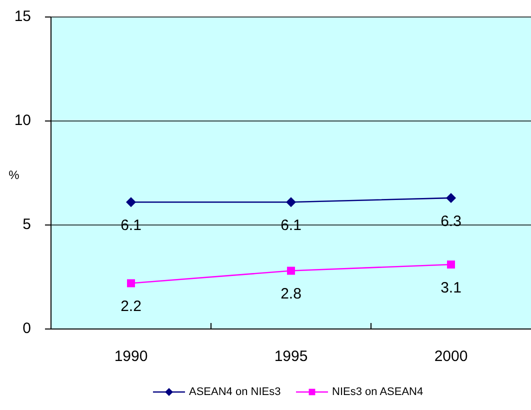 Image resolution: width=531 pixels, height=410 pixels. Describe the element at coordinates (451, 287) in the screenshot. I see `data-label: 3.1` at that location.